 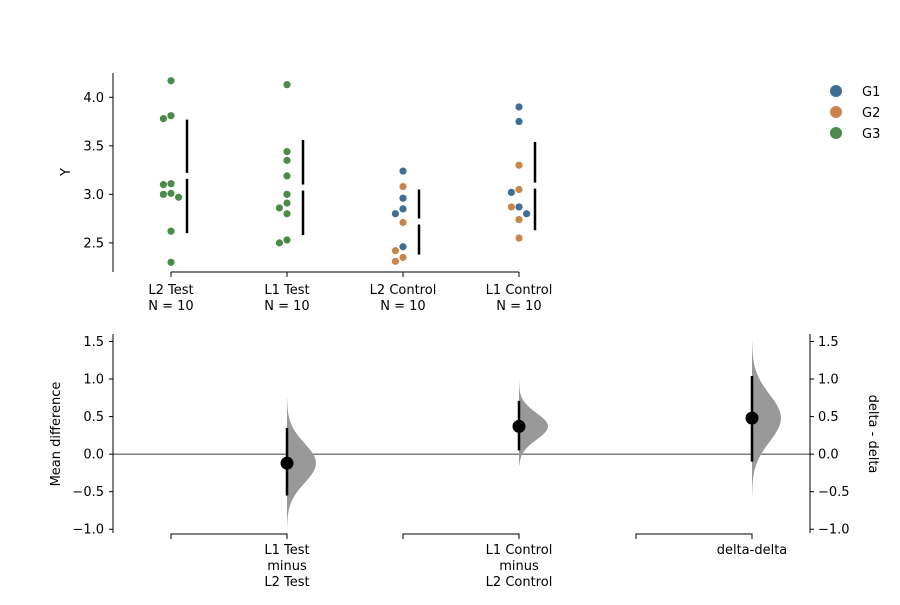 What do you see at coordinates (93, 380) in the screenshot?
I see `bottom-y-tick-label: 1.0` at bounding box center [93, 380].